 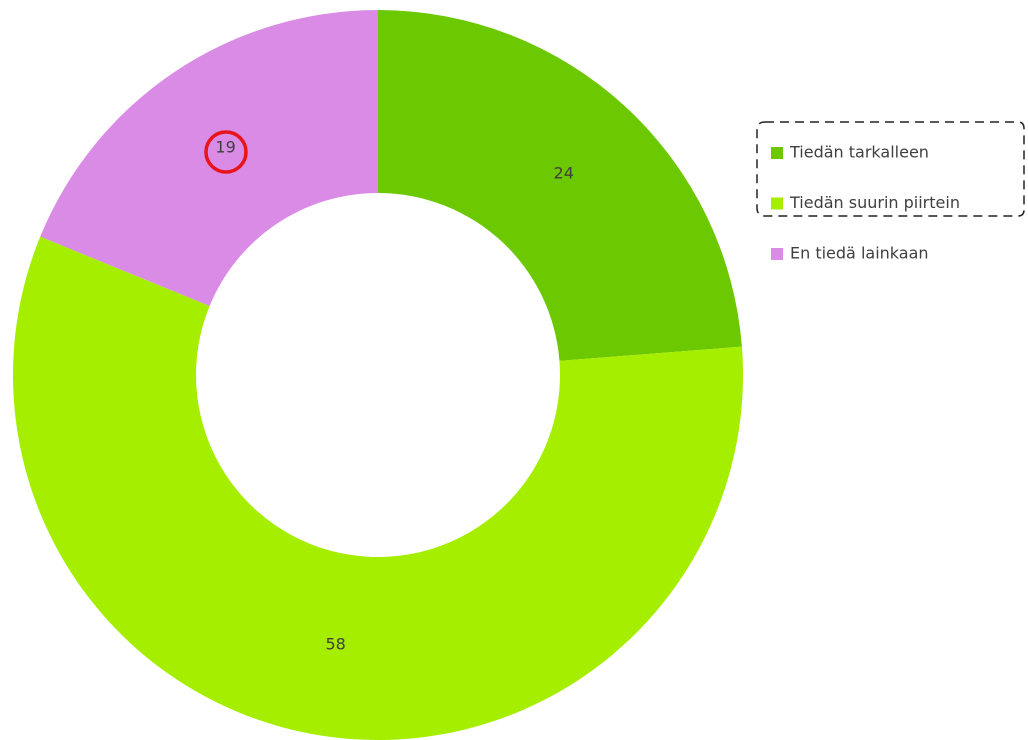 What do you see at coordinates (225, 146) in the screenshot?
I see `data-label: 19` at bounding box center [225, 146].